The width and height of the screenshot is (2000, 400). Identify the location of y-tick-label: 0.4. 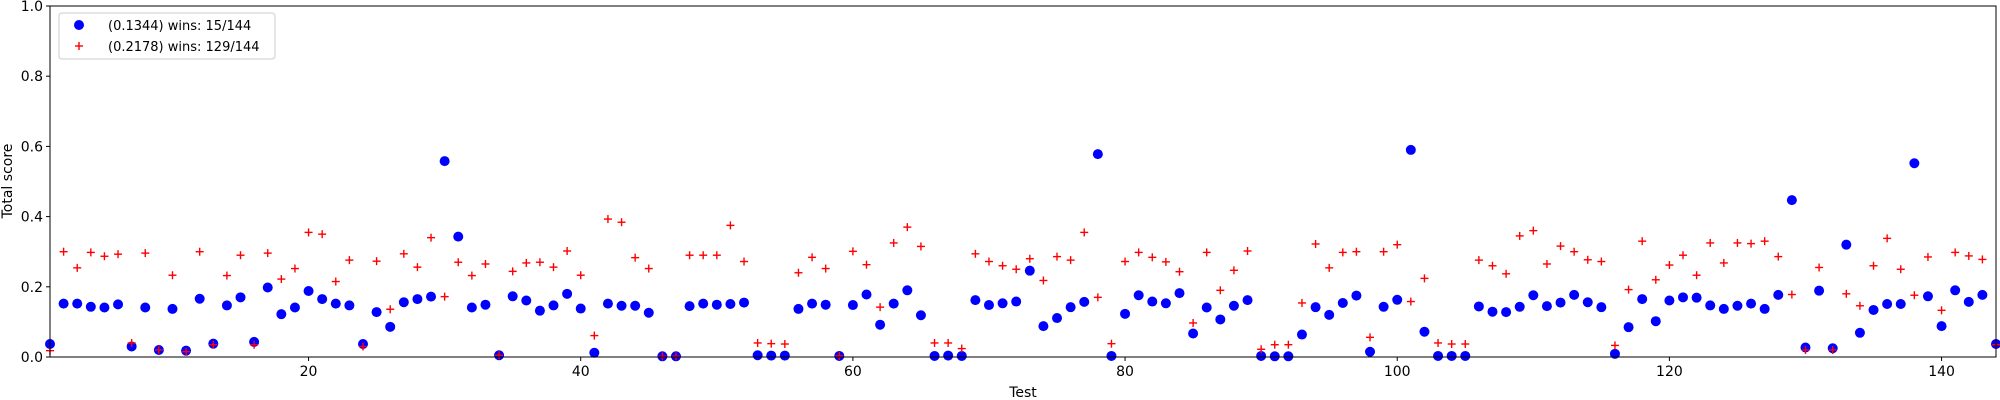
(32, 218).